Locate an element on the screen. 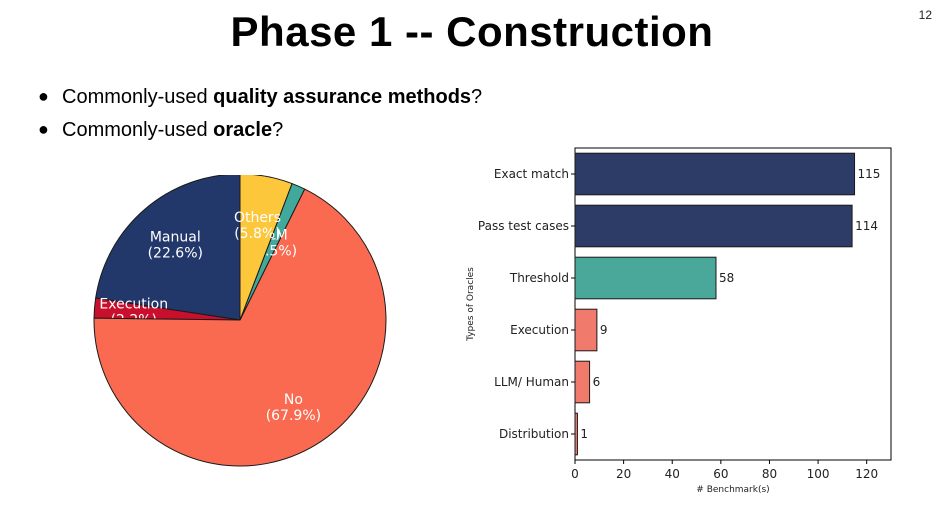 Image resolution: width=944 pixels, height=520 pixels. x-tick-label: 120 is located at coordinates (866, 474).